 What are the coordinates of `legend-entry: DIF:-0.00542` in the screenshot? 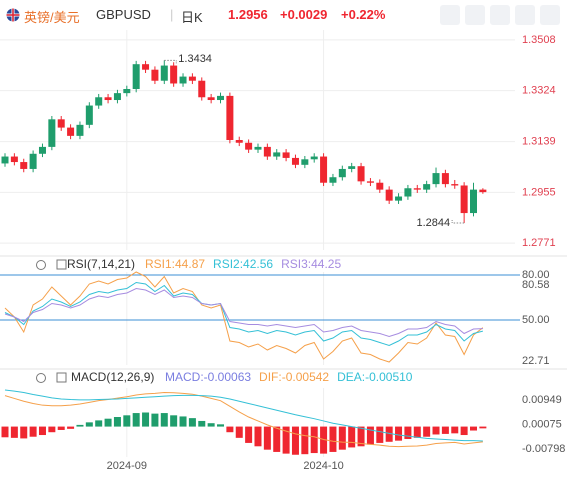 It's located at (294, 377).